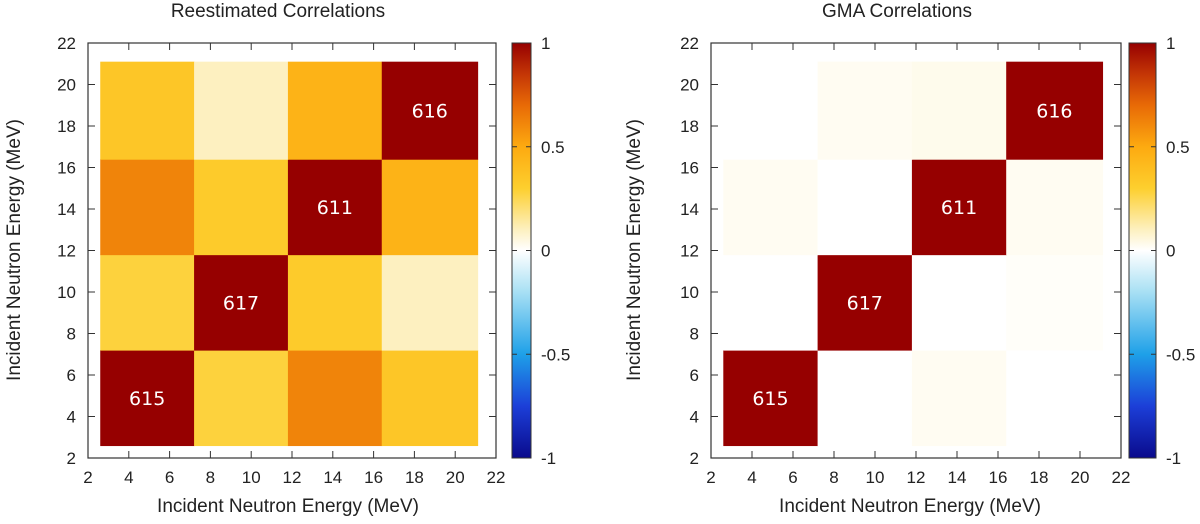  What do you see at coordinates (147, 302) in the screenshot?
I see `heatmap-cell-r1-c0` at bounding box center [147, 302].